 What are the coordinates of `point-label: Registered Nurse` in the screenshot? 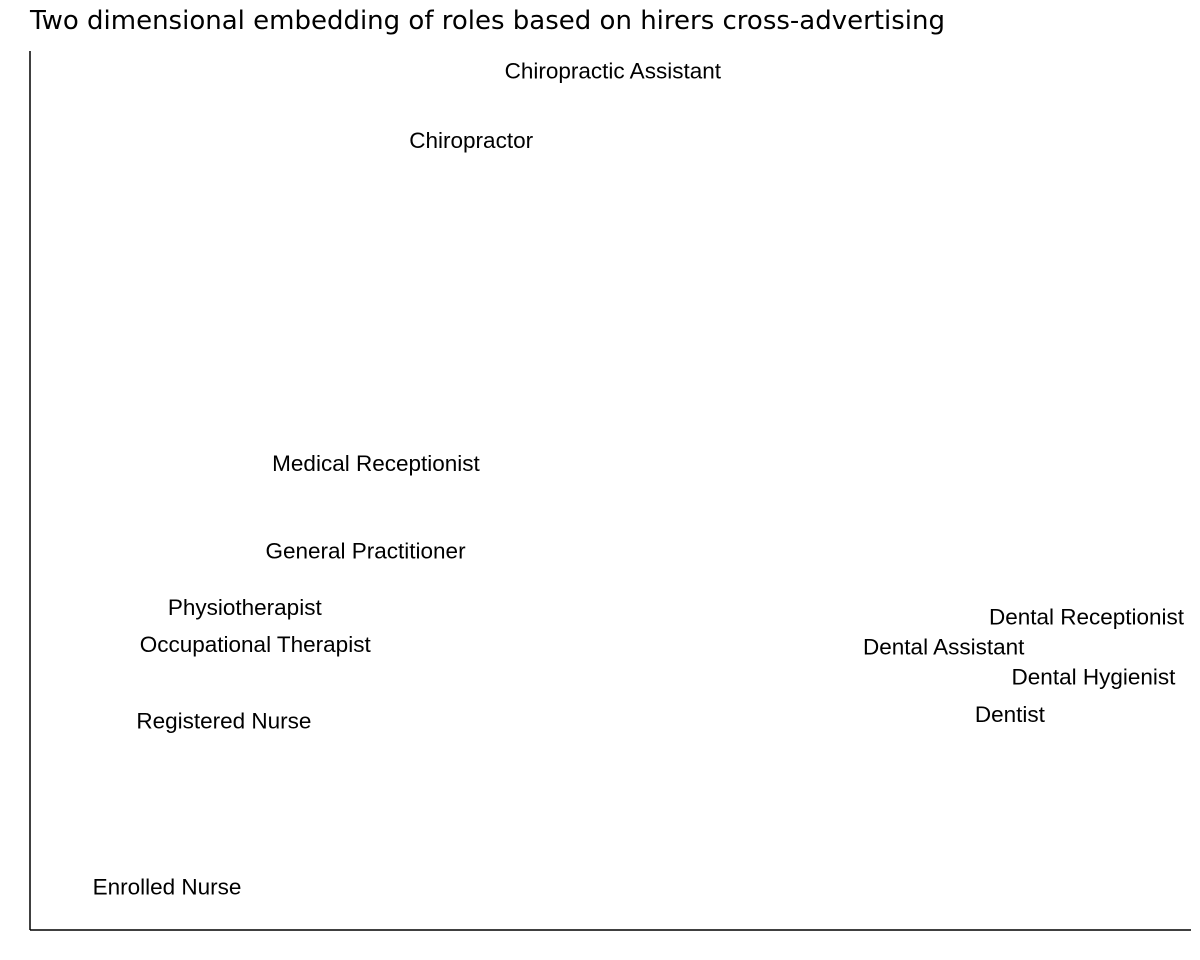 It's located at (223, 720).